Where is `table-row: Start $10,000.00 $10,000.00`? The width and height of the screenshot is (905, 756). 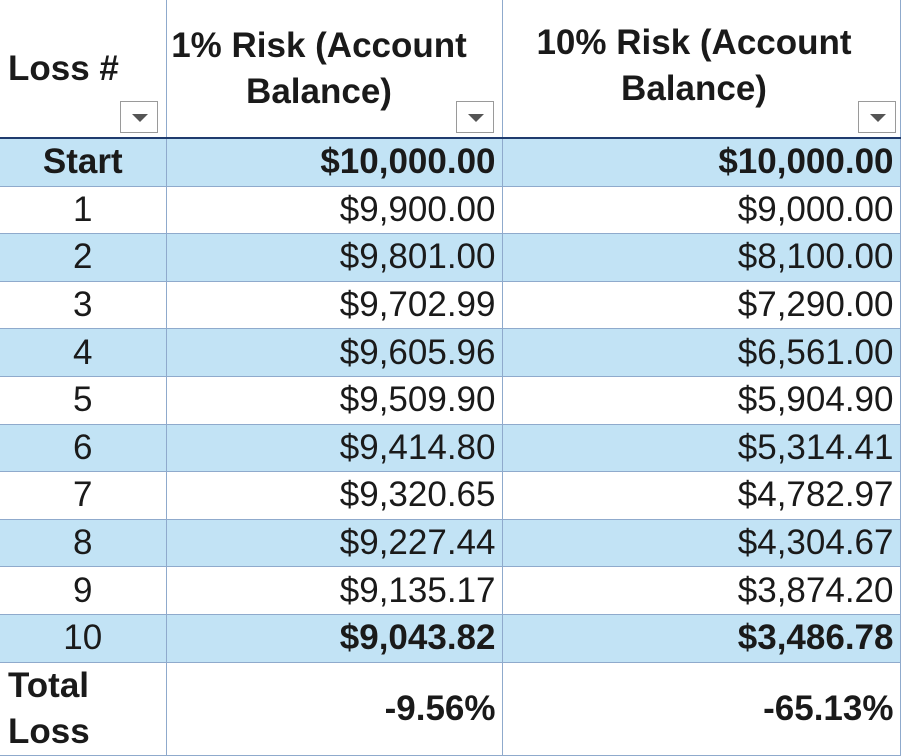 table-row: Start $10,000.00 $10,000.00 is located at coordinates (450, 162).